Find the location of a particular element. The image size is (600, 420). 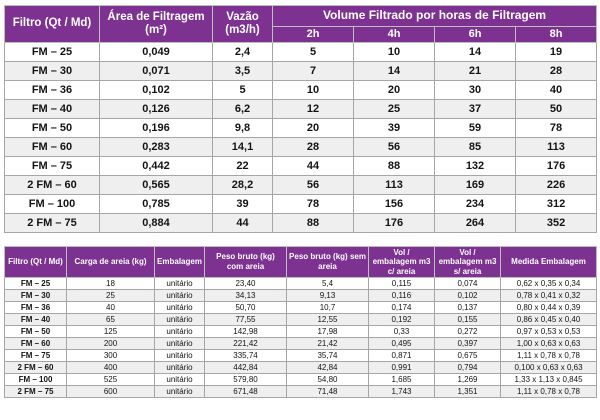

value-cell: 0,884 is located at coordinates (156, 222).